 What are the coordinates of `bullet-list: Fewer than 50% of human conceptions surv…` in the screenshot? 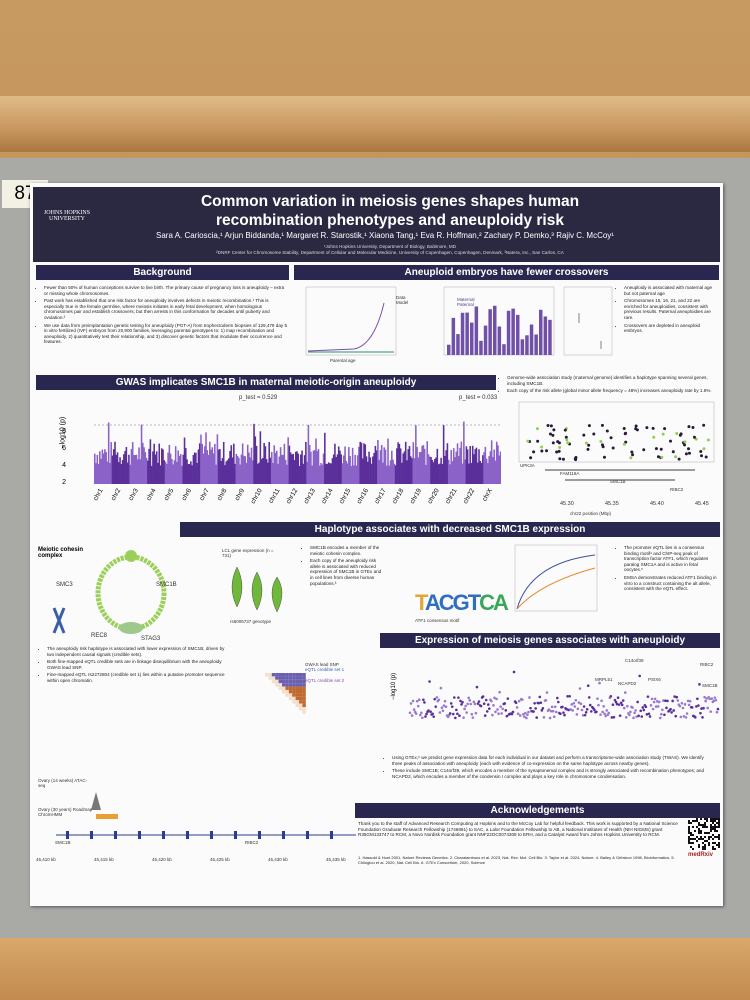 It's located at (162, 315).